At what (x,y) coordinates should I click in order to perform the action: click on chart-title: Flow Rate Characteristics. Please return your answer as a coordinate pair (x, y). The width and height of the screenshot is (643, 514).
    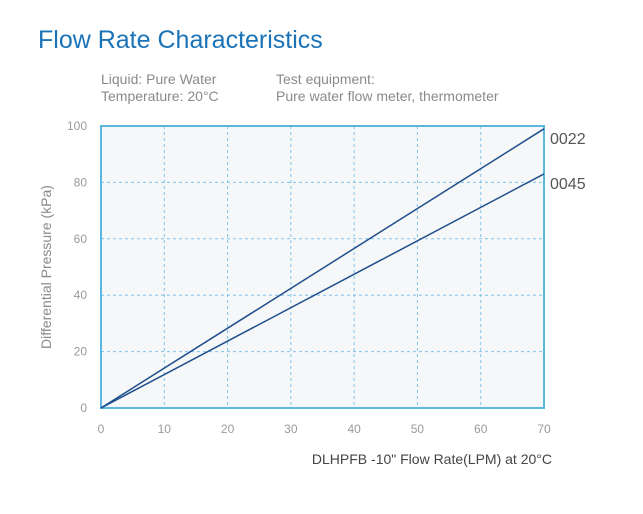
    Looking at the image, I should click on (180, 40).